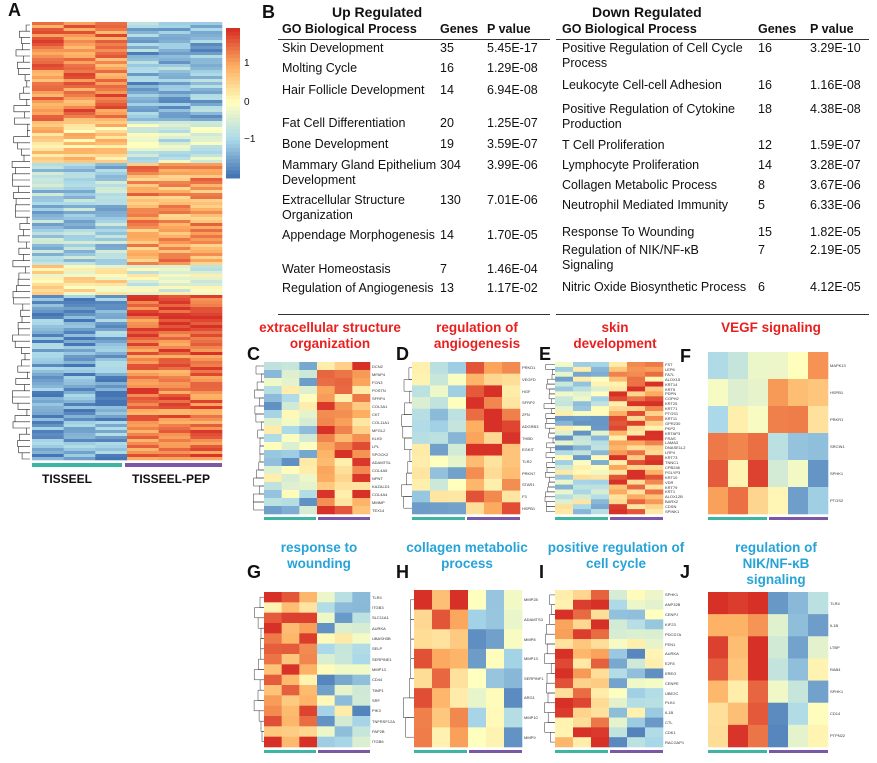 The height and width of the screenshot is (763, 877). I want to click on gene-label: PTGS1, so click(672, 413).